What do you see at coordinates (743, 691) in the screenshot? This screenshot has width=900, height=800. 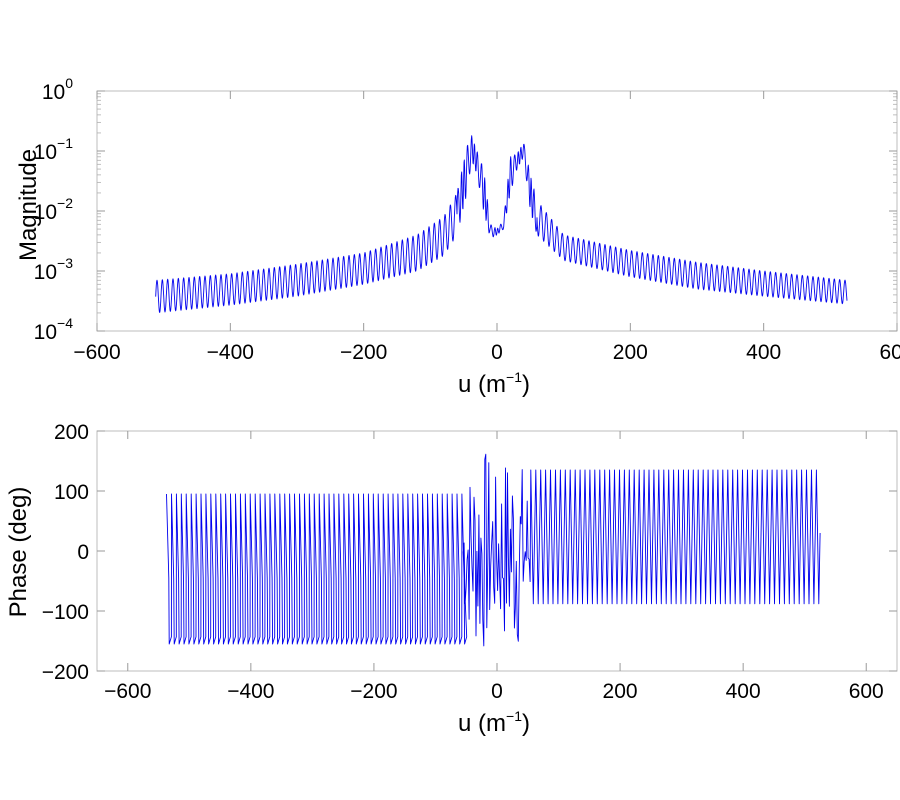 I see `phase-x-tick-label: 400` at bounding box center [743, 691].